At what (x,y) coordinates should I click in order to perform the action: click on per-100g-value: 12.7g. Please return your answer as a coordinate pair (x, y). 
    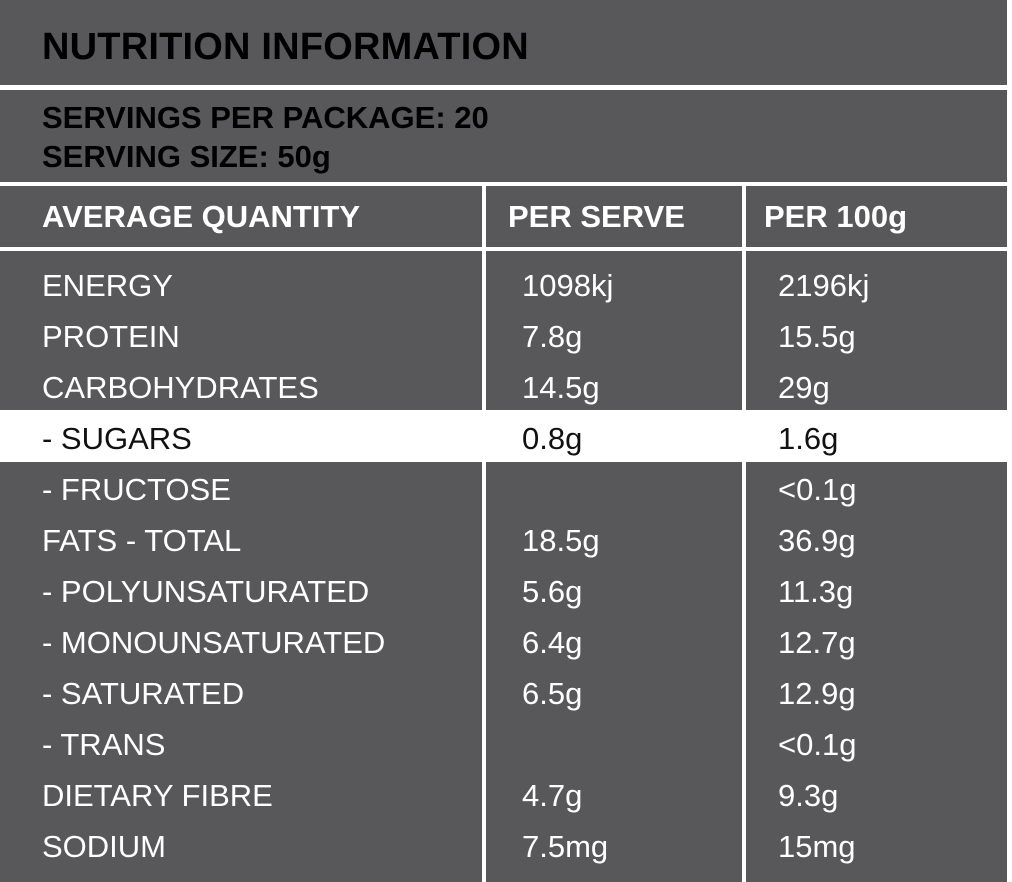
    Looking at the image, I should click on (817, 642).